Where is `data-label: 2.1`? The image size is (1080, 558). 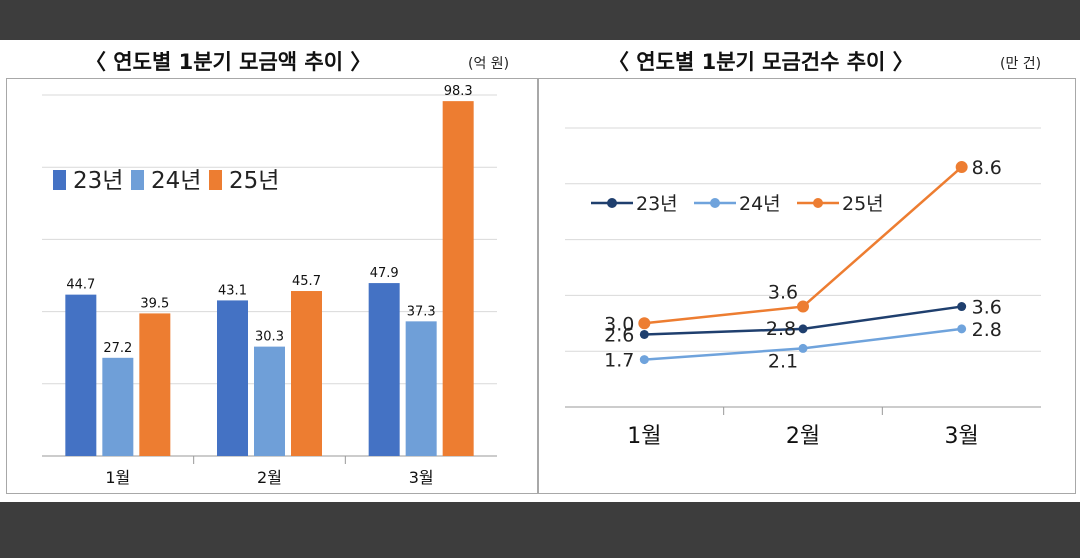
data-label: 2.1 is located at coordinates (783, 361).